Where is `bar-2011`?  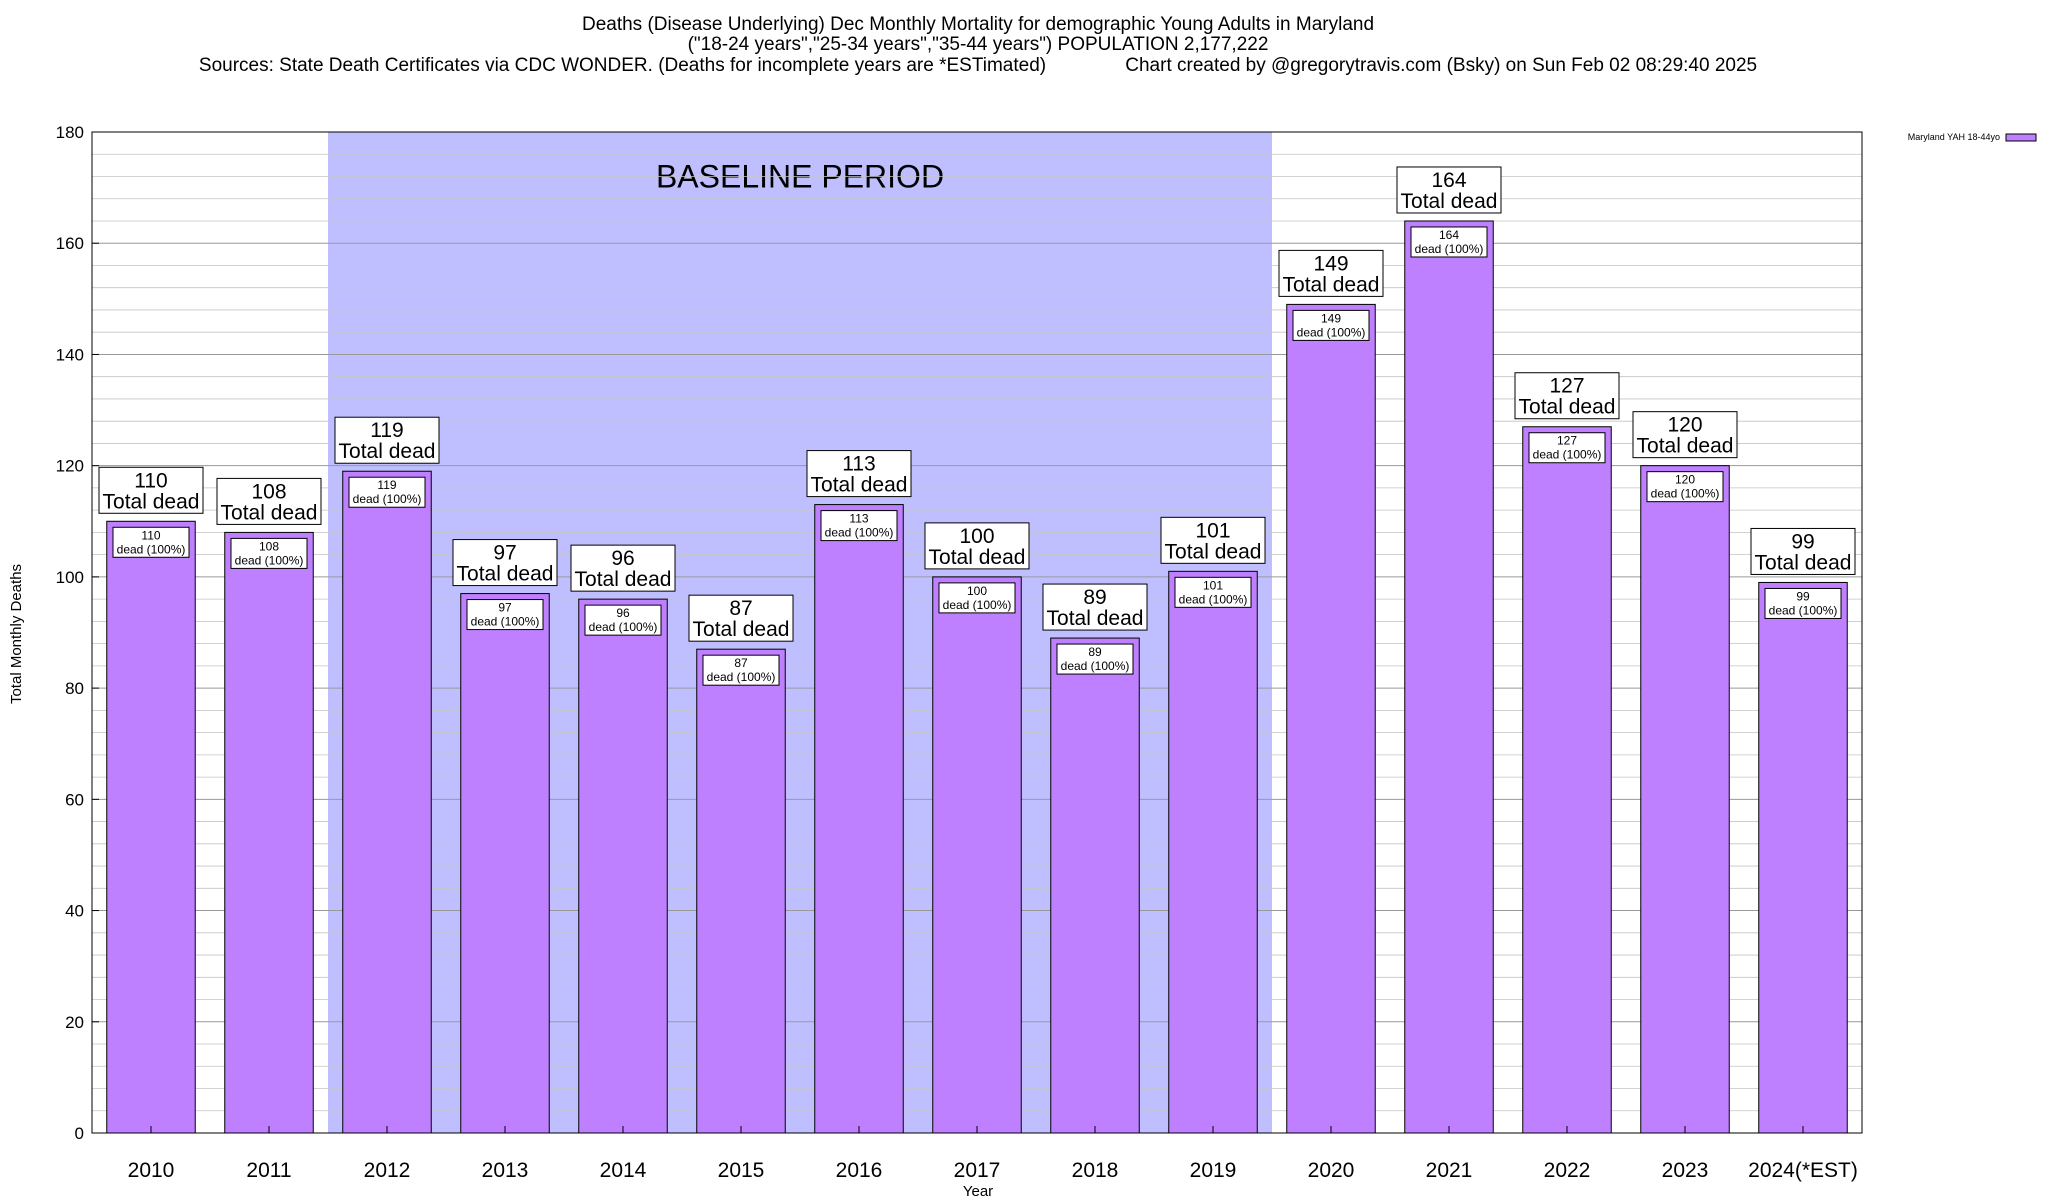
bar-2011 is located at coordinates (269, 832).